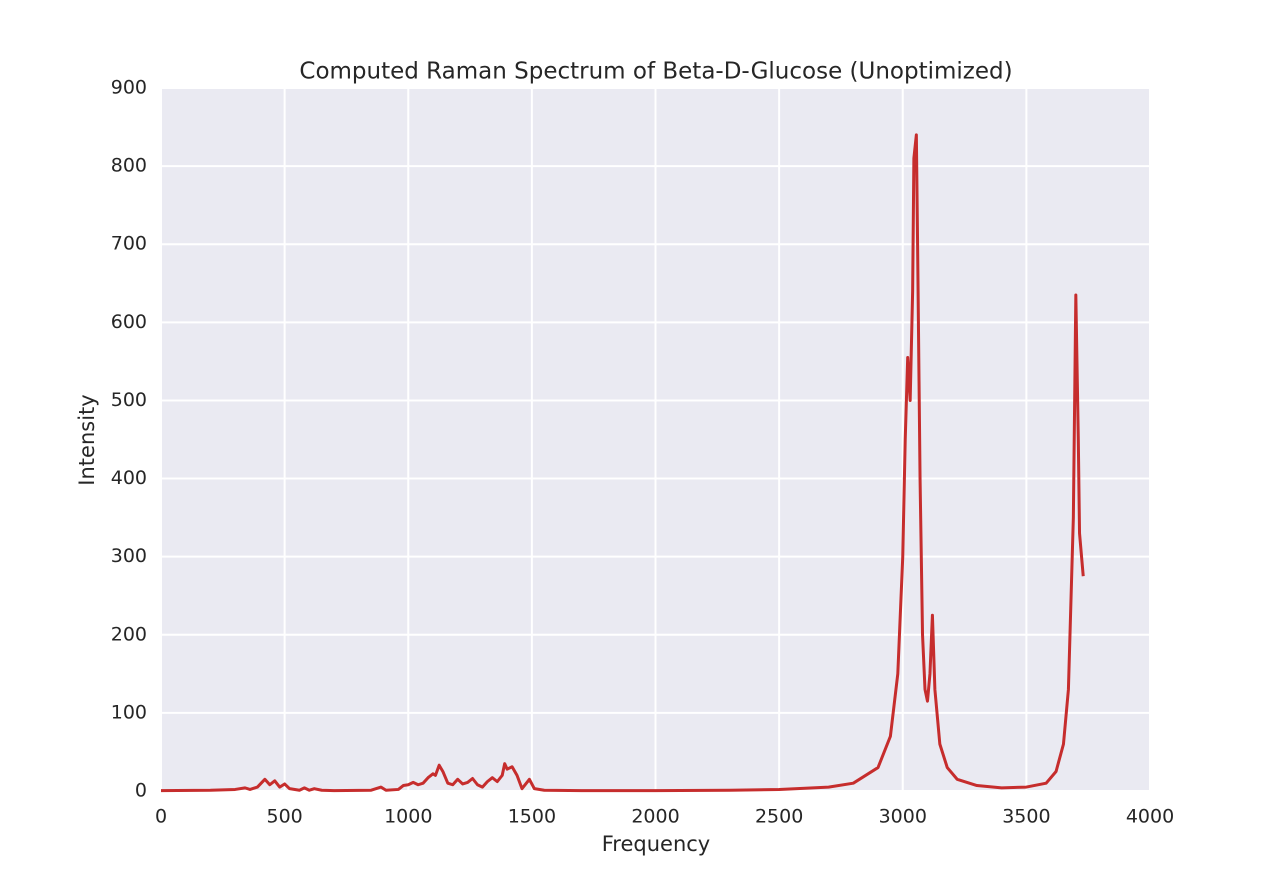 The image size is (1280, 880). Describe the element at coordinates (655, 817) in the screenshot. I see `x-tick-label: 2000` at that location.